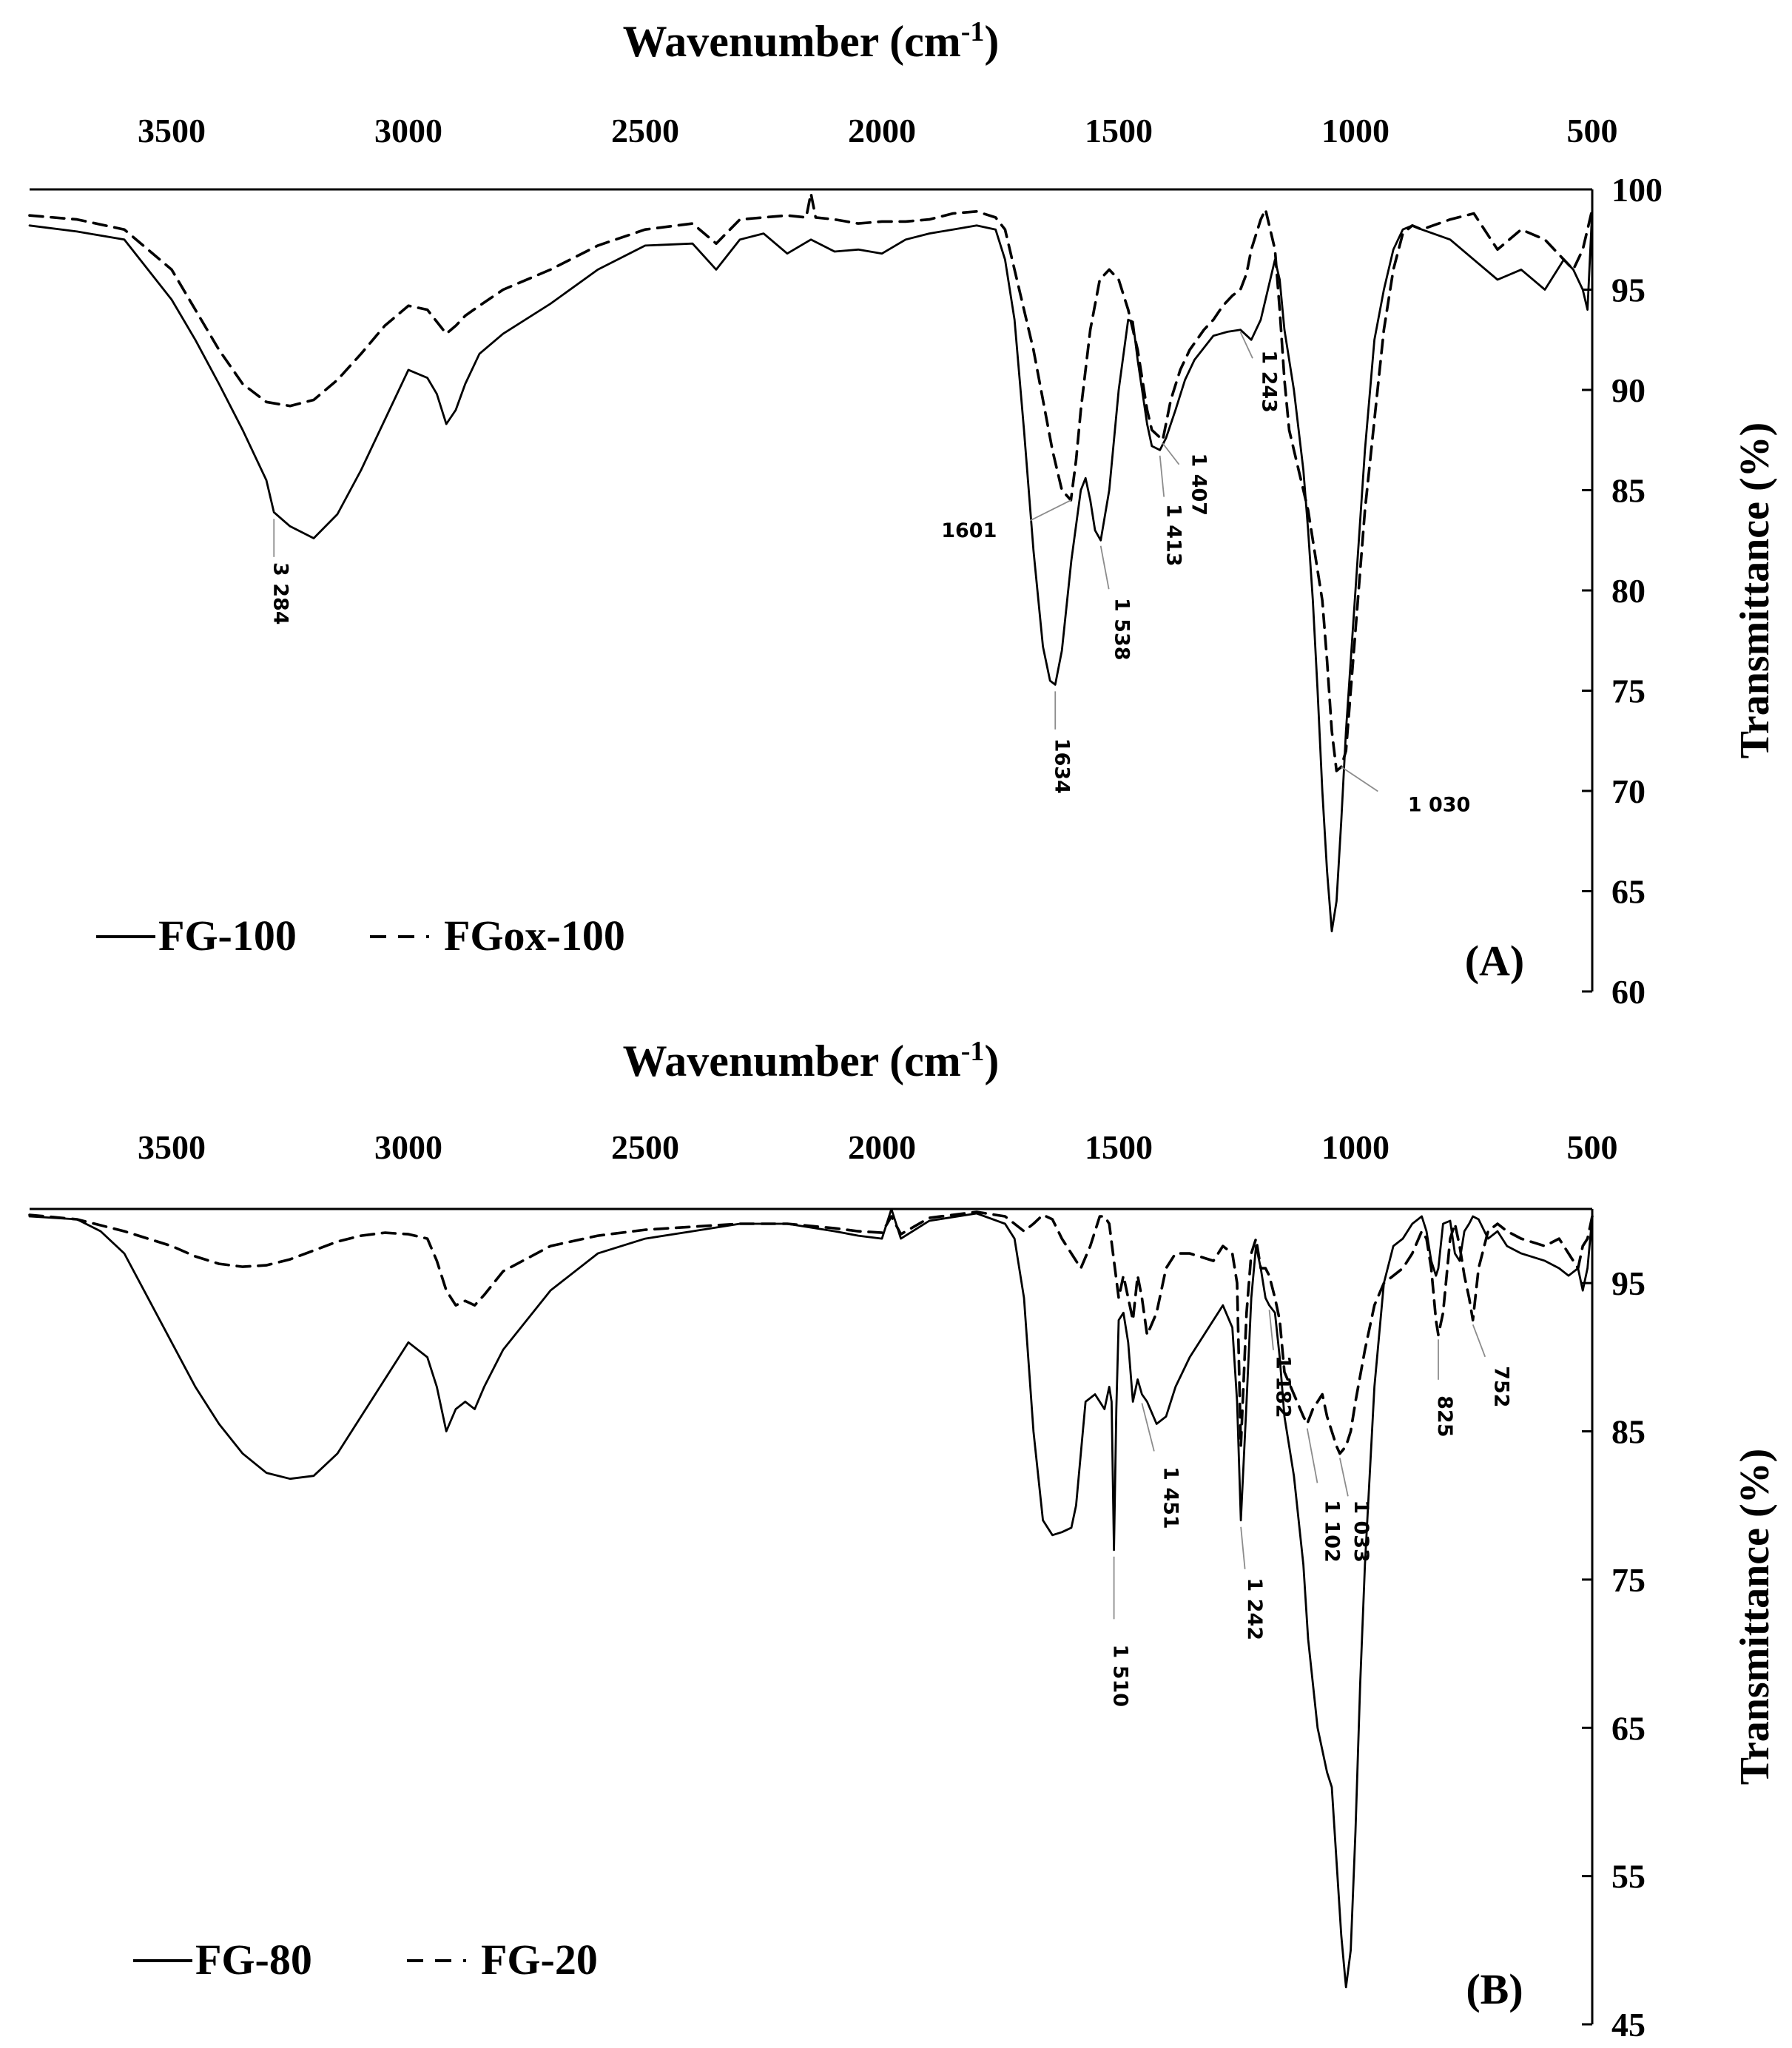  What do you see at coordinates (1637, 190) in the screenshot?
I see `y-tick-label: 100` at bounding box center [1637, 190].